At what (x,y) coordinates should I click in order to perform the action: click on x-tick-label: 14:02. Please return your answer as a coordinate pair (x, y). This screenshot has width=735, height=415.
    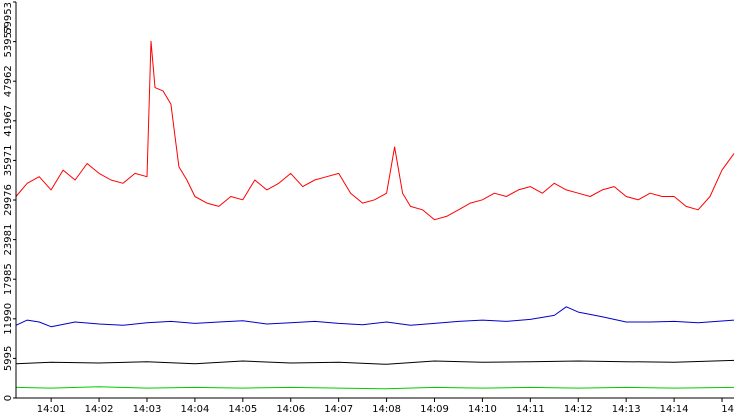
    Looking at the image, I should click on (99, 409).